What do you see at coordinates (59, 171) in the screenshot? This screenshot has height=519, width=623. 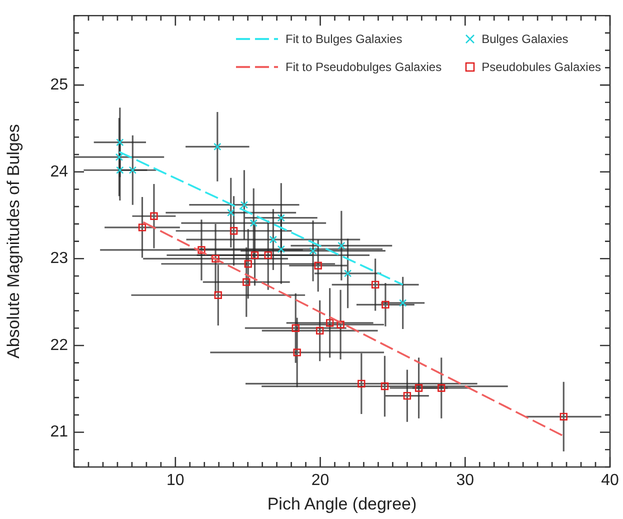 I see `y-tick-label: 24` at bounding box center [59, 171].